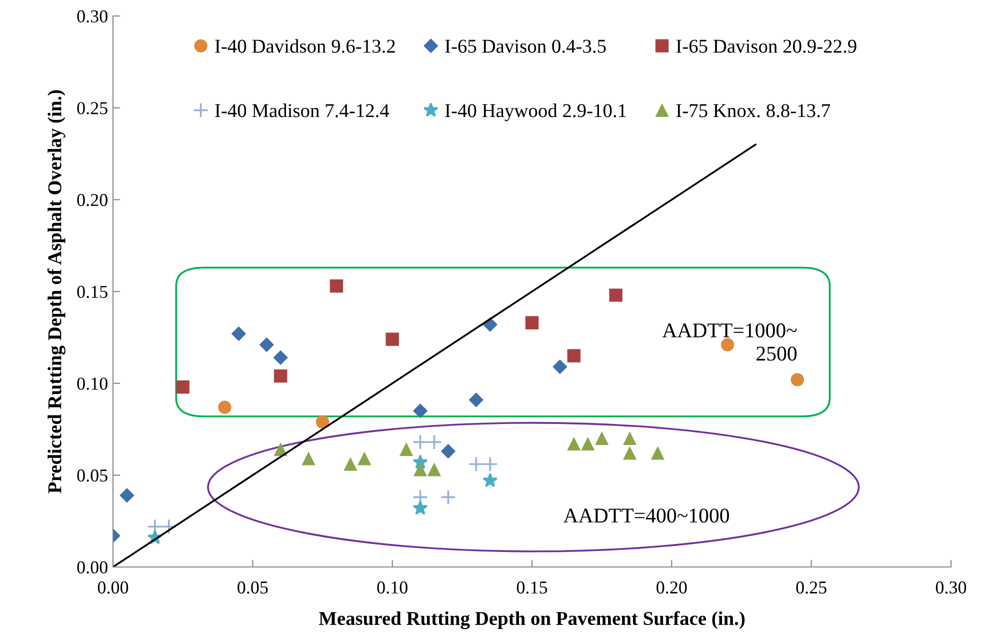 The width and height of the screenshot is (984, 644). Describe the element at coordinates (535, 113) in the screenshot. I see `legend-label: I-40 Haywood 2.9-10.1` at that location.